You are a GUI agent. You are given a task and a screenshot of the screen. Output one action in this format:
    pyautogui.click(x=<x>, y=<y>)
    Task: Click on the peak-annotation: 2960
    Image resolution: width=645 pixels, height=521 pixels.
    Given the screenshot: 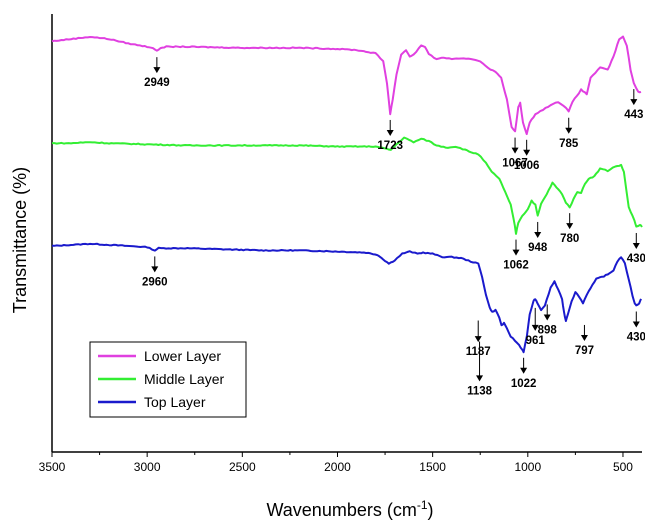 What is the action you would take?
    pyautogui.click(x=155, y=272)
    